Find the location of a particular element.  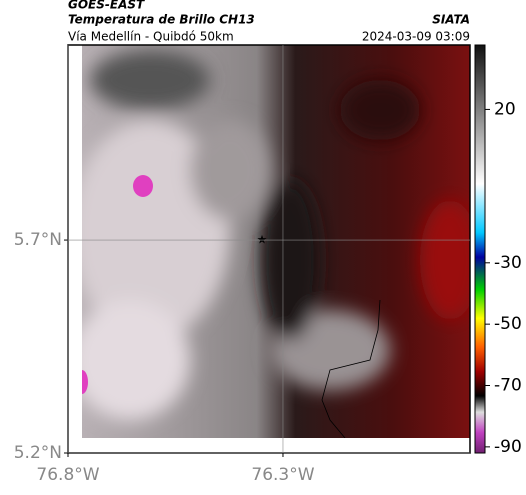

colorbar-tick-label: -70 is located at coordinates (508, 386).